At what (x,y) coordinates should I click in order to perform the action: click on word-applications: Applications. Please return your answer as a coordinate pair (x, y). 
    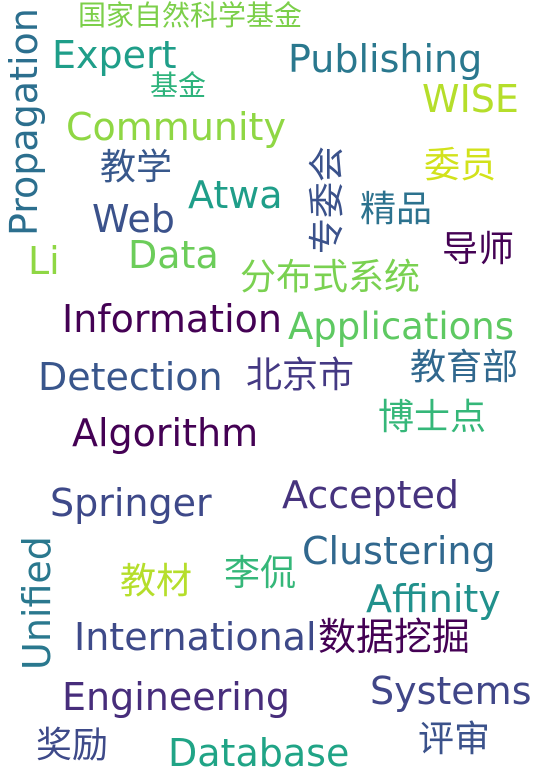
    Looking at the image, I should click on (401, 326).